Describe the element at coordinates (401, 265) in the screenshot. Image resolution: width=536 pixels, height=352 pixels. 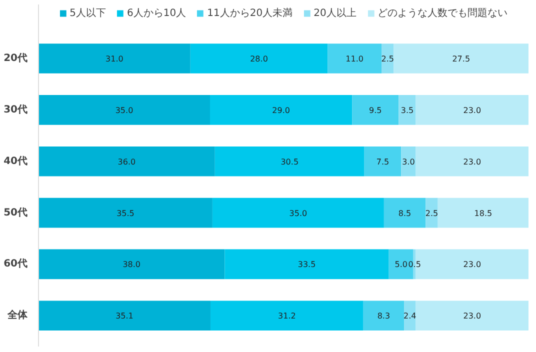
I see `data-label: 5.0` at that location.